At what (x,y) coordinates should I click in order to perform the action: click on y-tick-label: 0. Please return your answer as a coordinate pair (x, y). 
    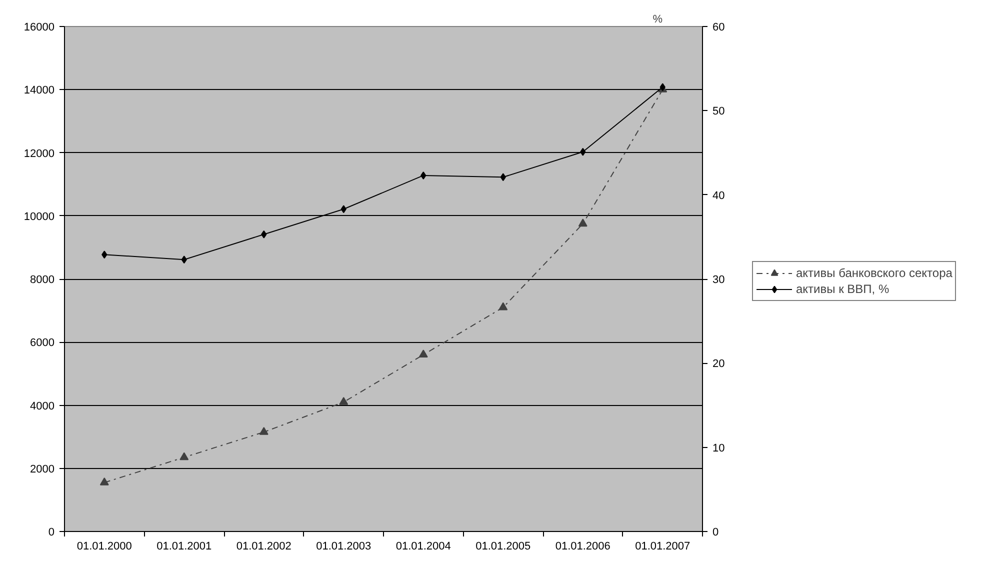
    Looking at the image, I should click on (51, 532).